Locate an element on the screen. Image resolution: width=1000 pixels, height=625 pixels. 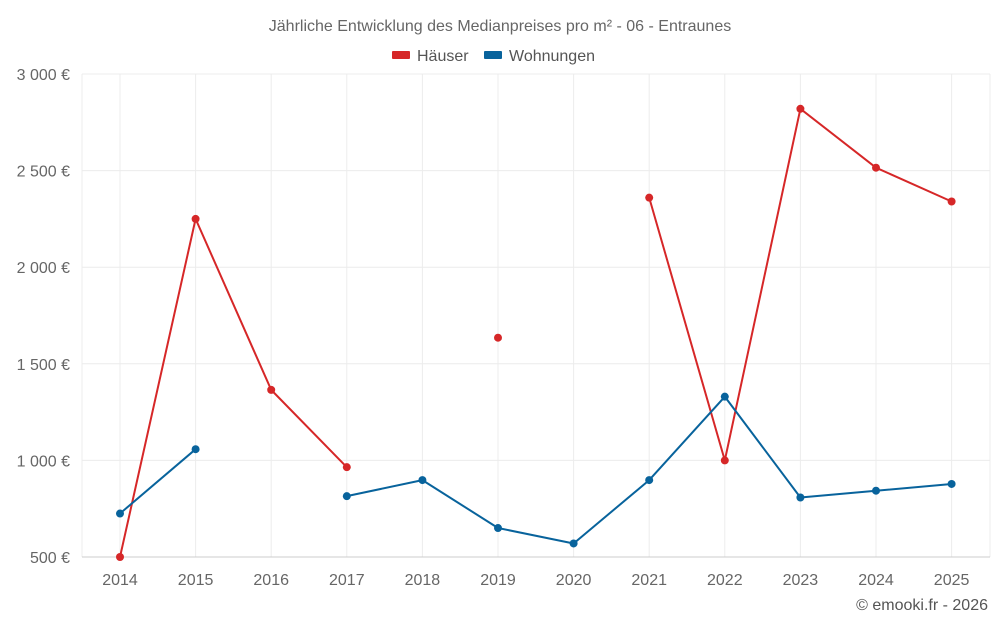
legend-swatch-wohnungen is located at coordinates (493, 55).